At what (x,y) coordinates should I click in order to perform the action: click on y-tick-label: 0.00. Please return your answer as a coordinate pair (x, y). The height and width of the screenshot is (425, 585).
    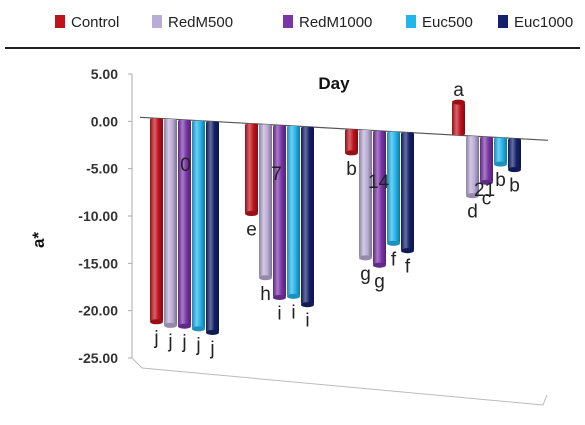
    Looking at the image, I should click on (104, 121).